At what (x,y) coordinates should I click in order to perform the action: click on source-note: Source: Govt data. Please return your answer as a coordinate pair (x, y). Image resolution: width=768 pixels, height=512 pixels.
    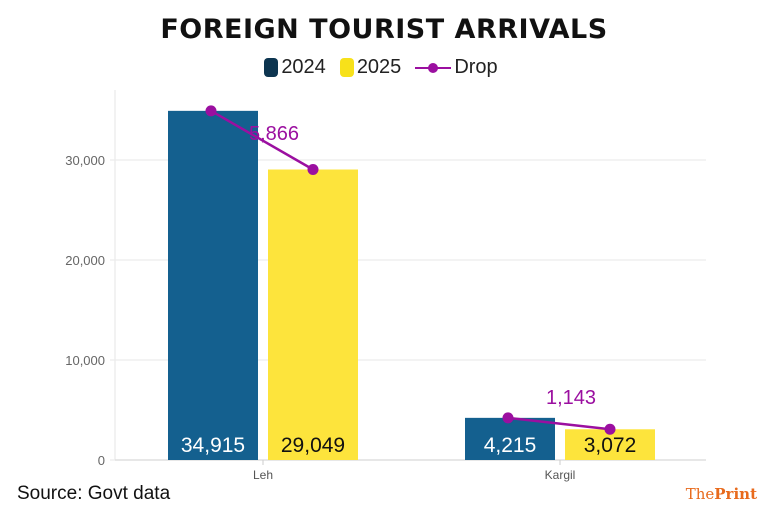
    Looking at the image, I should click on (94, 493).